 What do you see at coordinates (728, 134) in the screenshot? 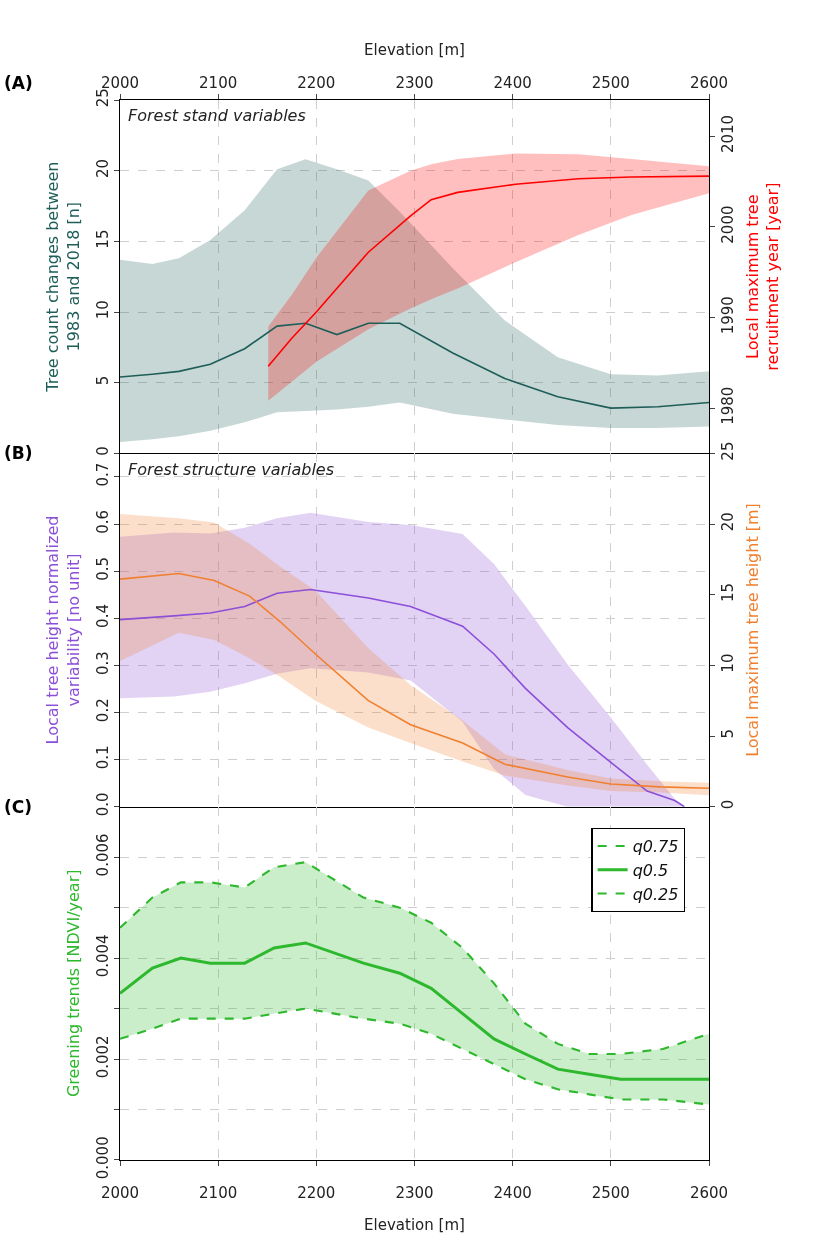
I see `y2-tick-label: 2010` at bounding box center [728, 134].